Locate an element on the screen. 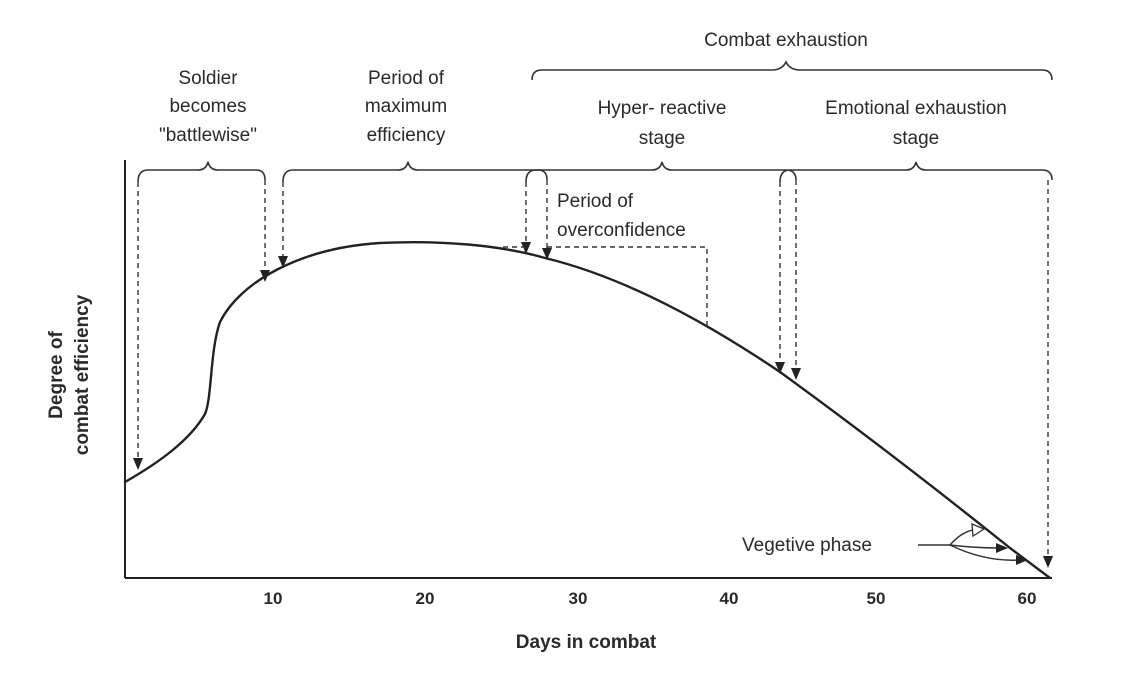  drop-line-emotional-start is located at coordinates (780, 278).